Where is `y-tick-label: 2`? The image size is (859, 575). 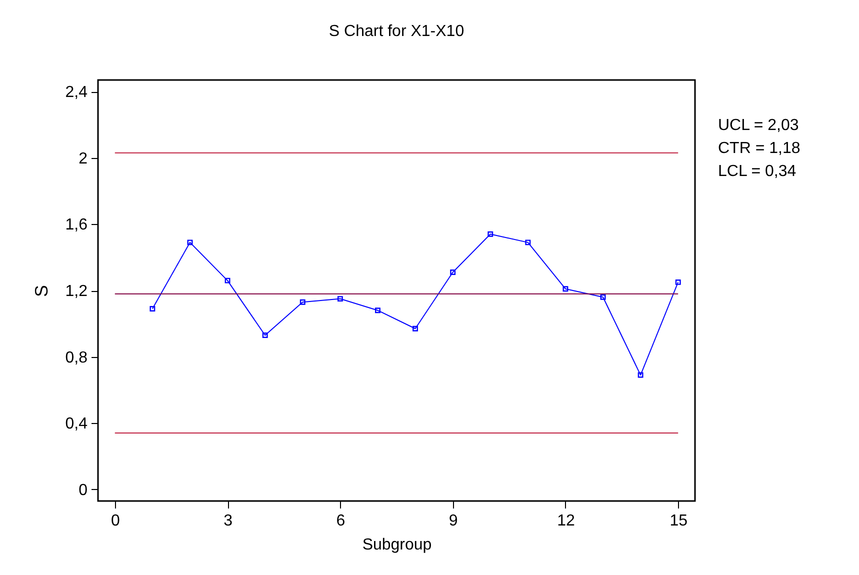 y-tick-label: 2 is located at coordinates (83, 159).